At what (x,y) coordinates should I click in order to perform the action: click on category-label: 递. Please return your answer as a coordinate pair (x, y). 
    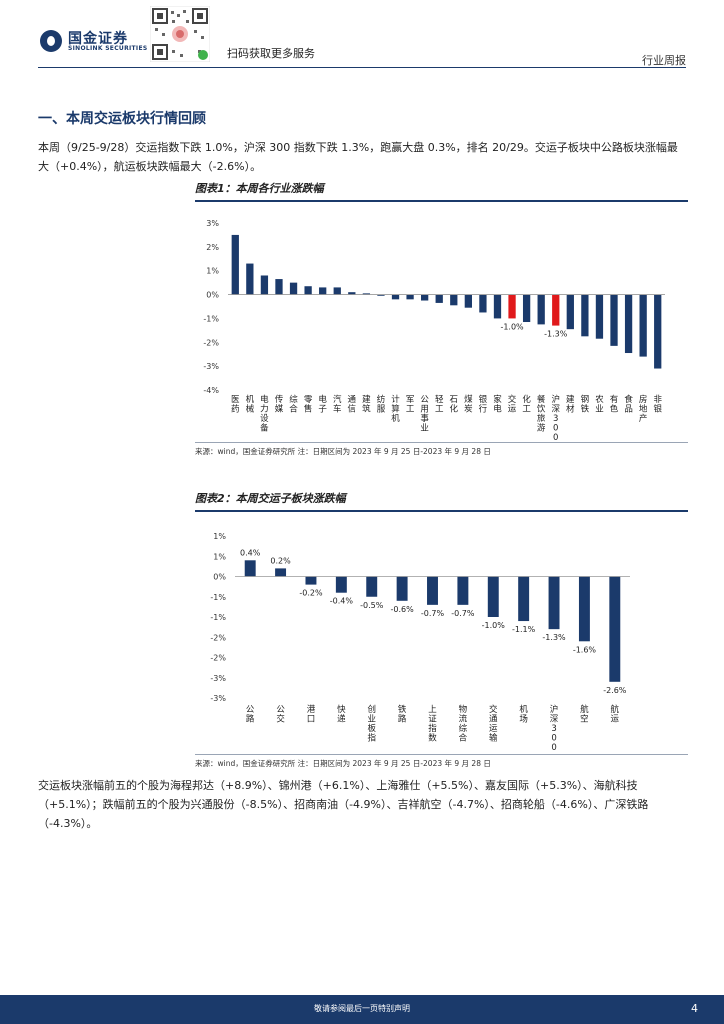
    Looking at the image, I should click on (341, 719).